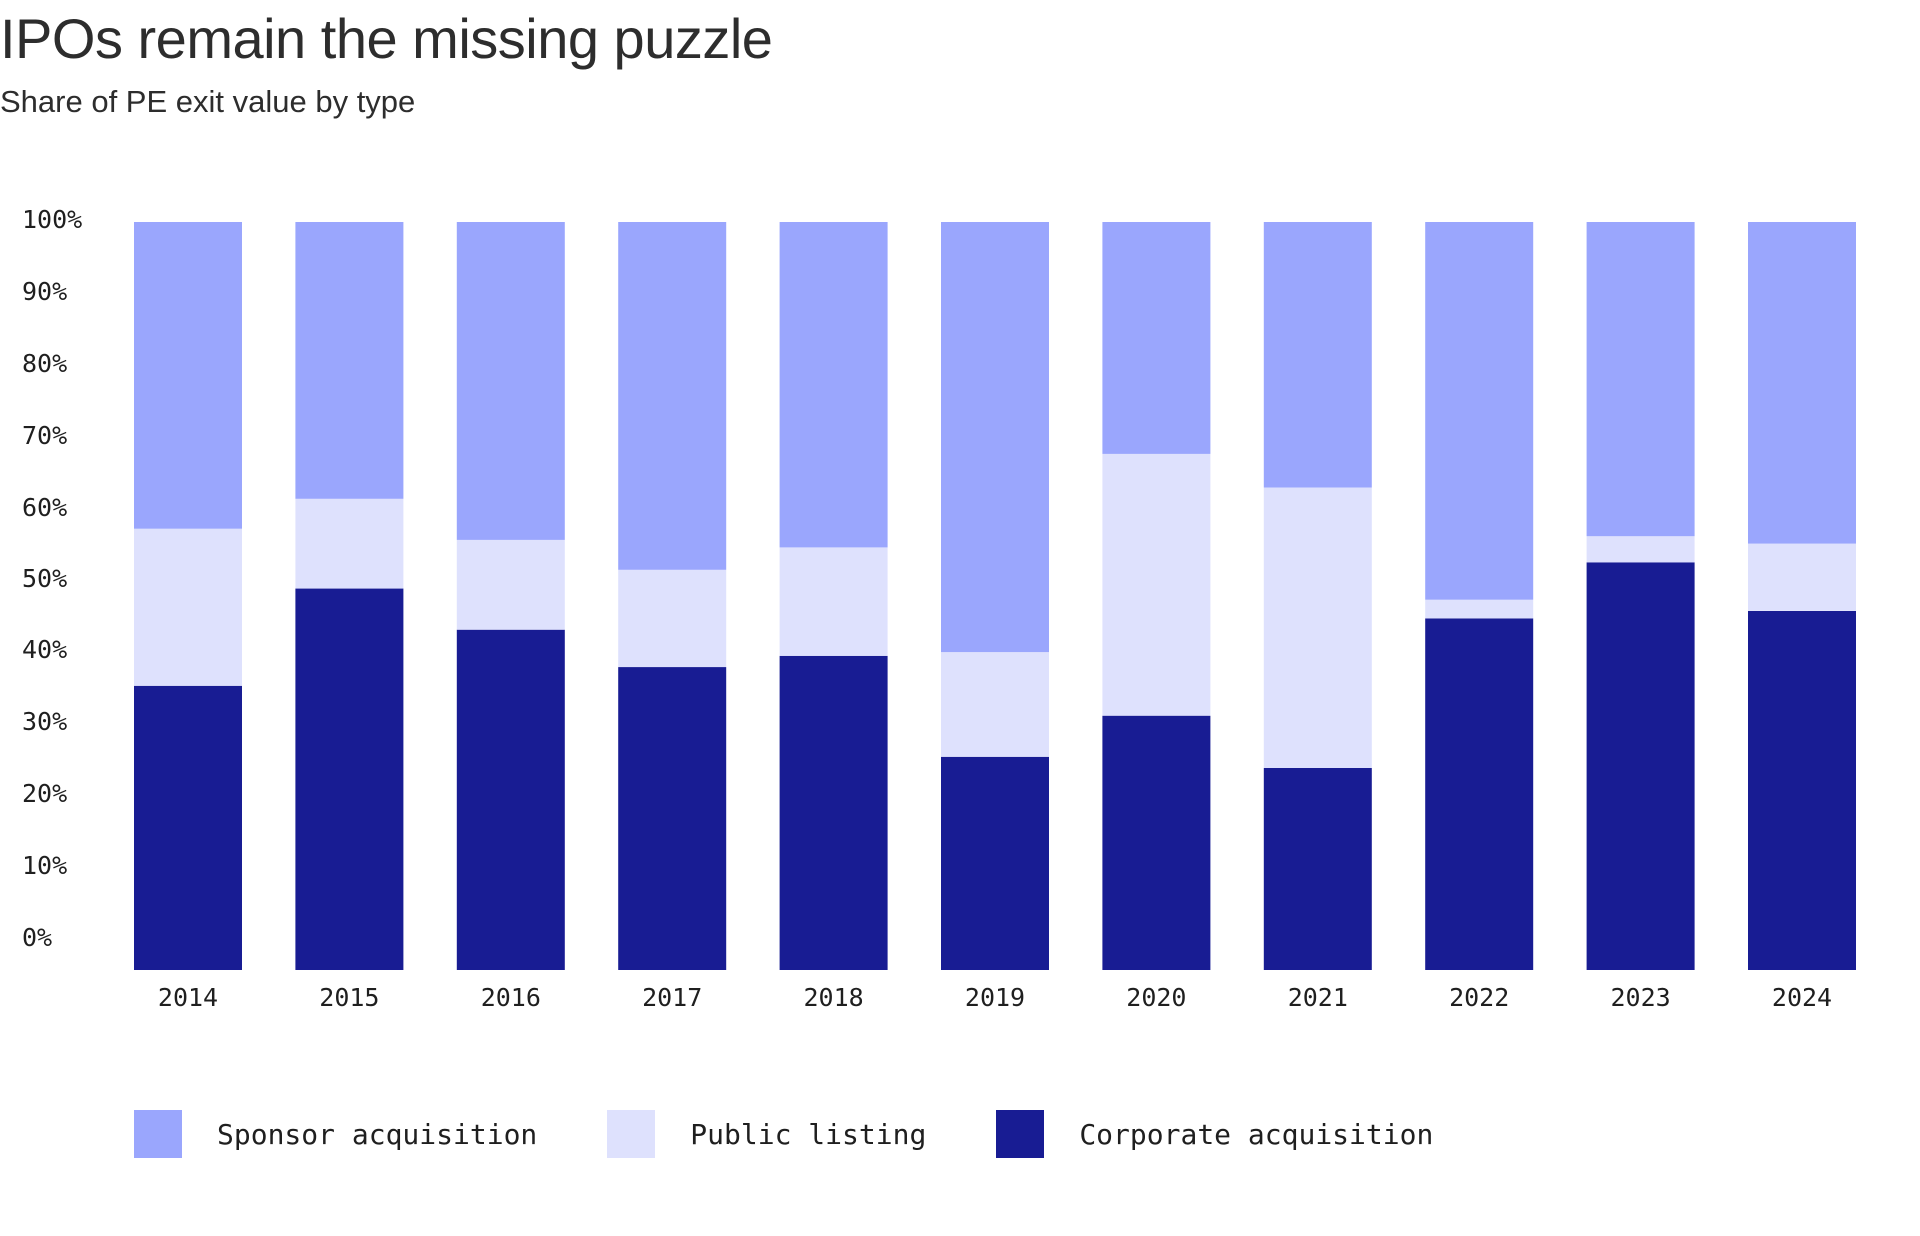 The width and height of the screenshot is (1920, 1236). Describe the element at coordinates (386, 38) in the screenshot. I see `chart-title: IPOs remain the missing puzzle` at that location.